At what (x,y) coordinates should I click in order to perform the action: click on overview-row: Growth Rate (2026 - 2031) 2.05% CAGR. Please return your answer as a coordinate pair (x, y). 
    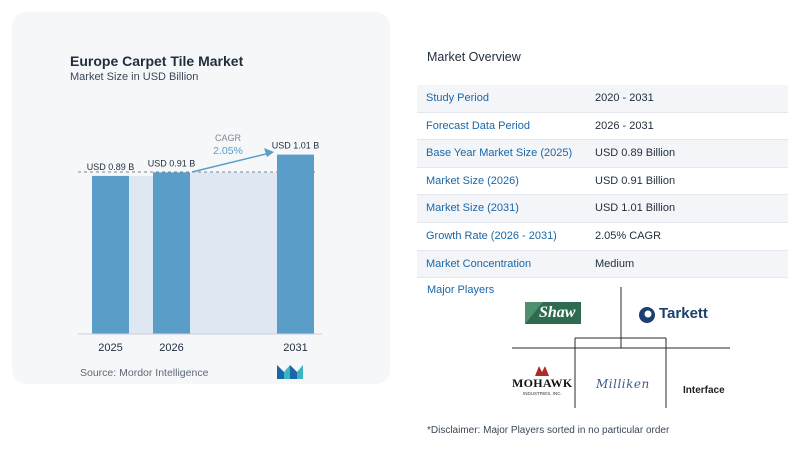
    Looking at the image, I should click on (602, 237).